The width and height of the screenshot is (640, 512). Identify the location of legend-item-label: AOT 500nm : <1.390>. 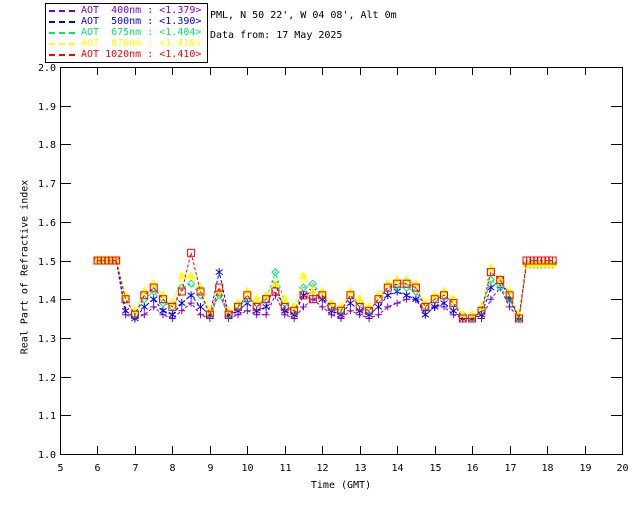
(141, 21).